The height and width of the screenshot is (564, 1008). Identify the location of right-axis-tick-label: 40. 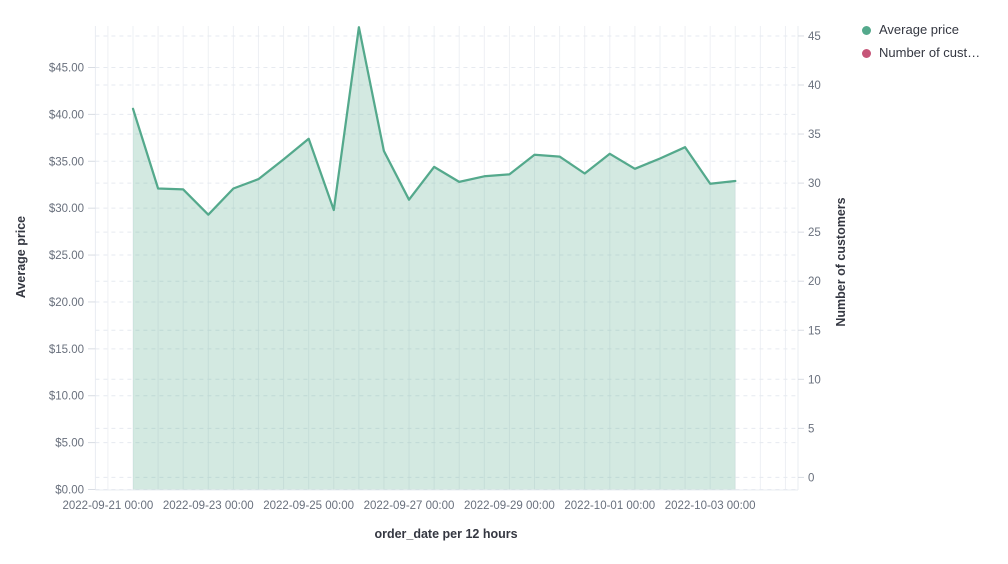
(814, 86).